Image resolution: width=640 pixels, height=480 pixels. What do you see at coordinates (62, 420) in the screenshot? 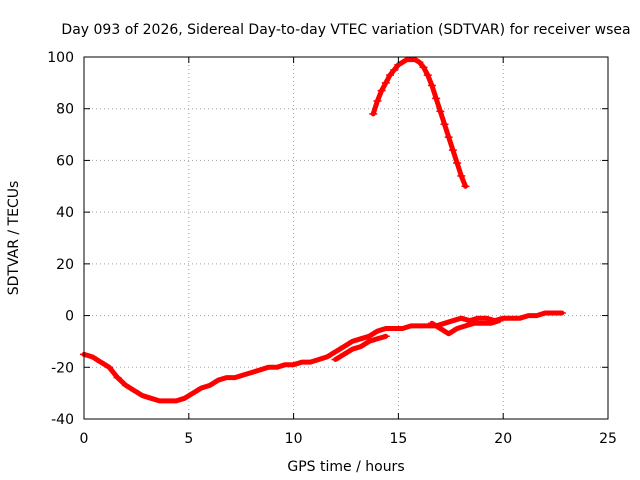
I see `y-tick-label: -40` at bounding box center [62, 420].